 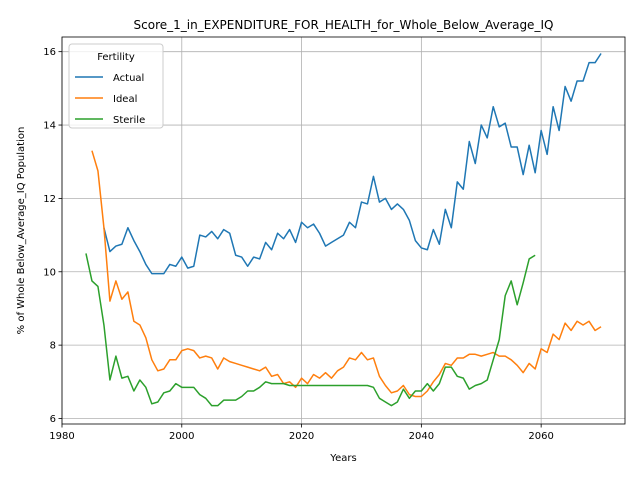 I want to click on y-tick-label: 14, so click(x=49, y=126).